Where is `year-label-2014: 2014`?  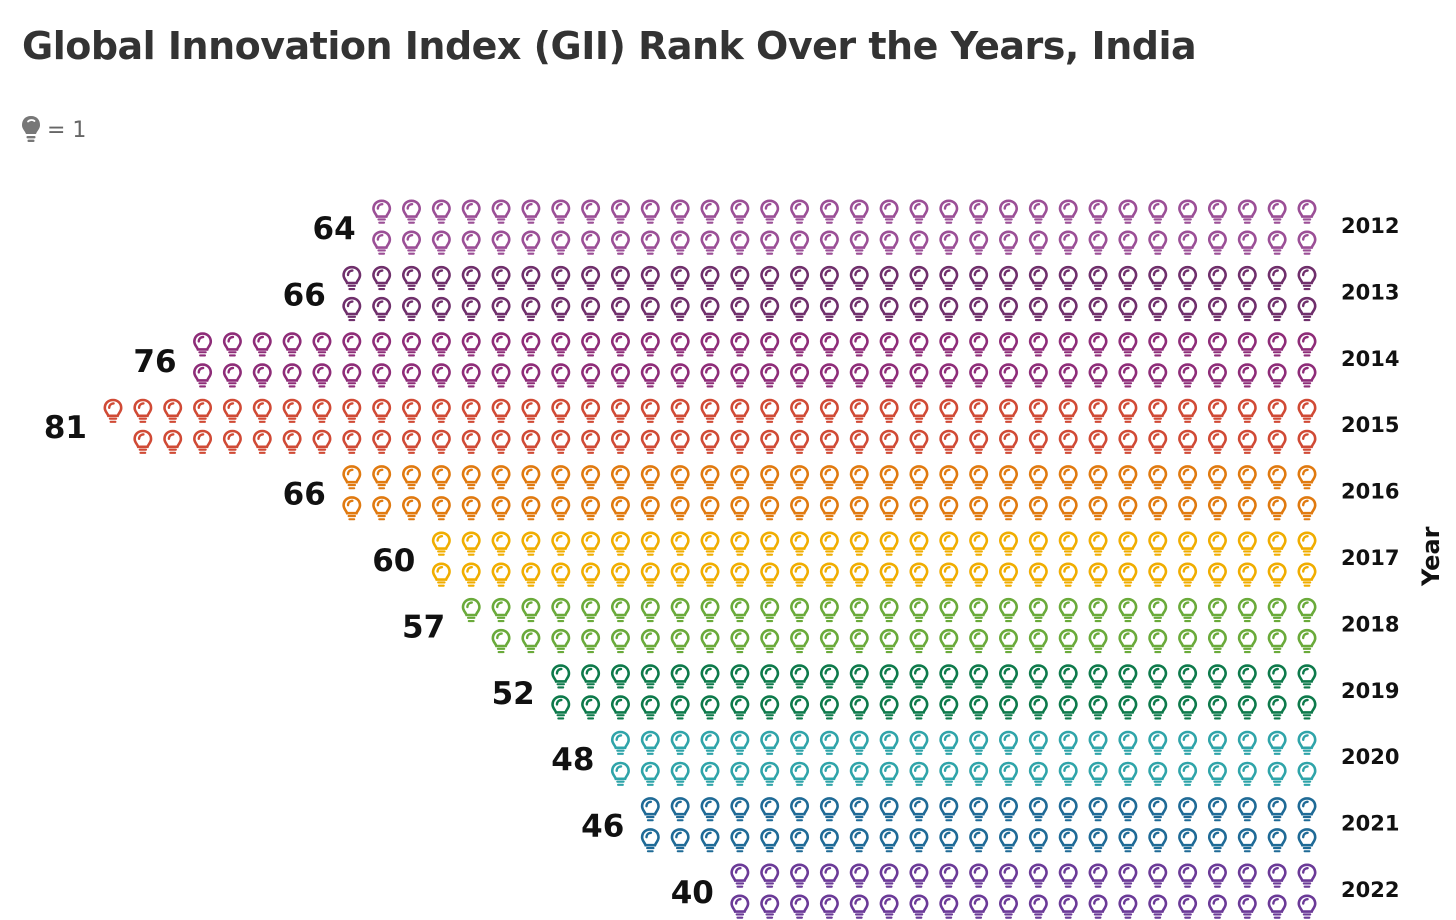 year-label-2014: 2014 is located at coordinates (1370, 359).